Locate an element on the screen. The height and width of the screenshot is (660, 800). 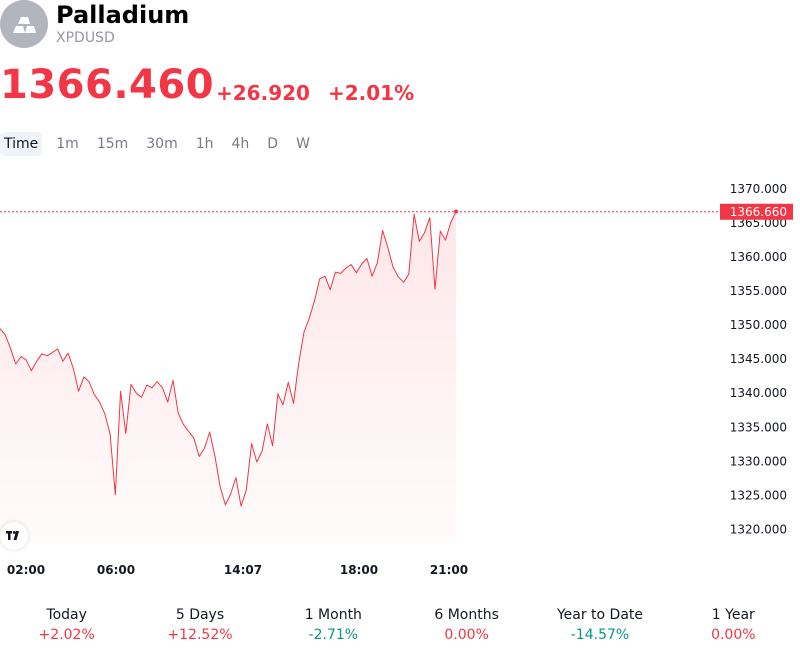
last-price-badge is located at coordinates (756, 211).